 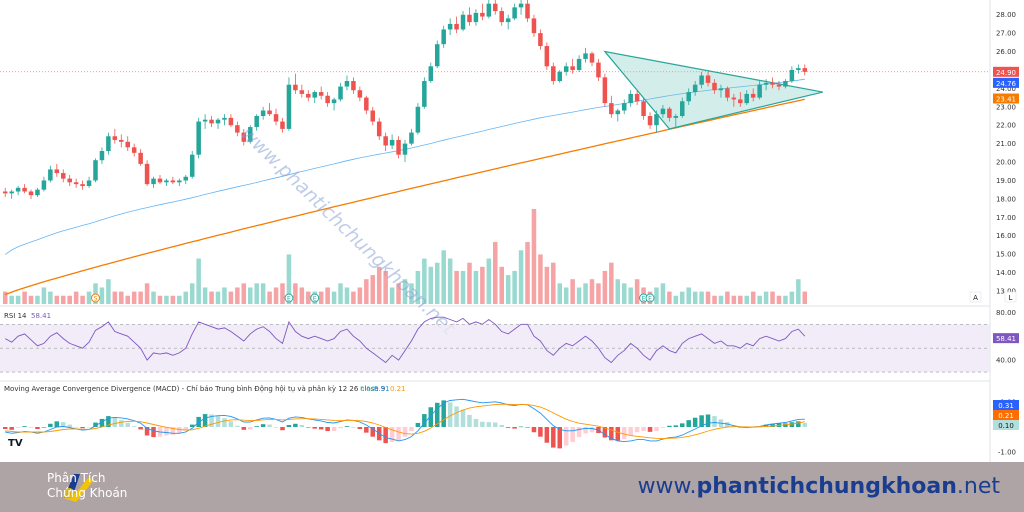 I want to click on price-tick-label: 14.00, so click(x=1006, y=273).